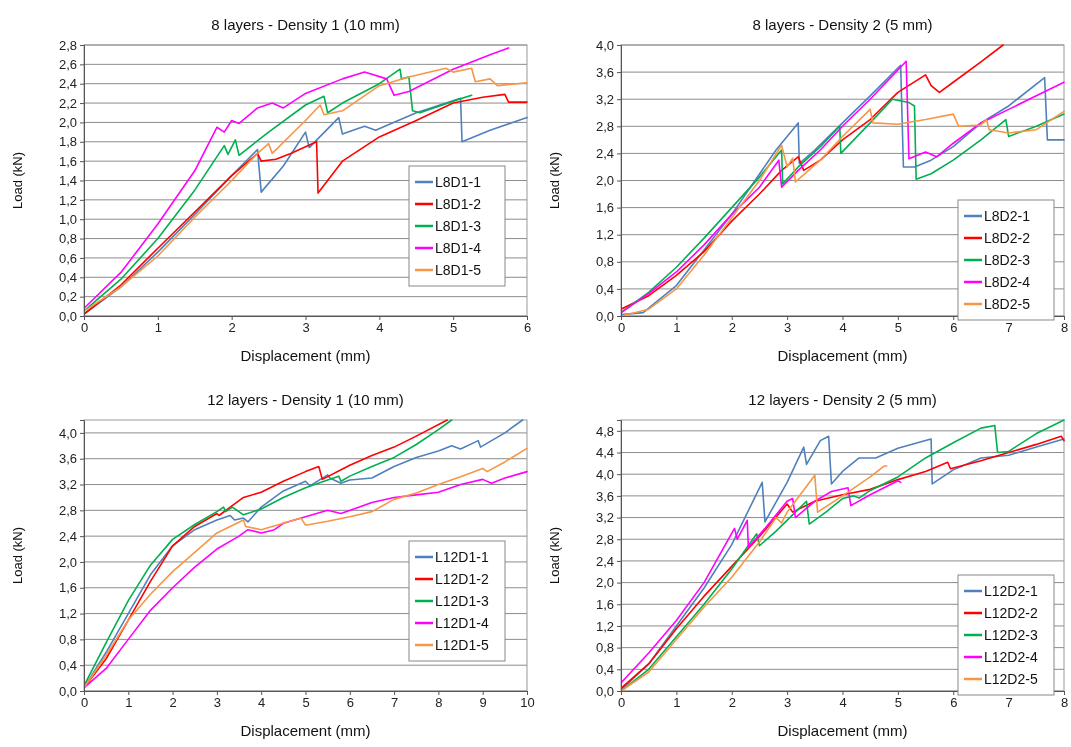 This screenshot has height=747, width=1071. I want to click on y-tick-label: 4,8, so click(604, 431).